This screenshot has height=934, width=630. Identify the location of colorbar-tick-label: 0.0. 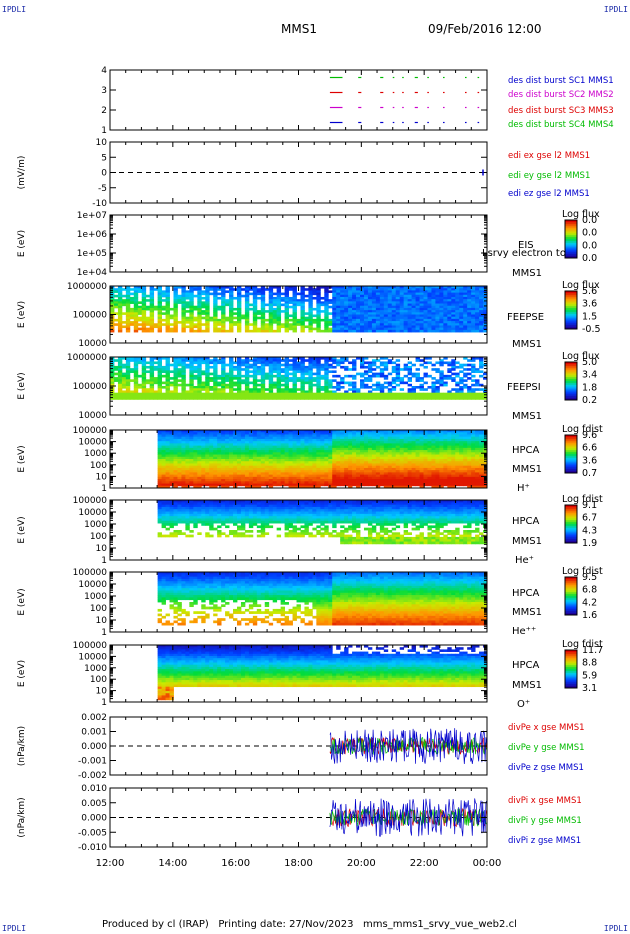
(589, 258).